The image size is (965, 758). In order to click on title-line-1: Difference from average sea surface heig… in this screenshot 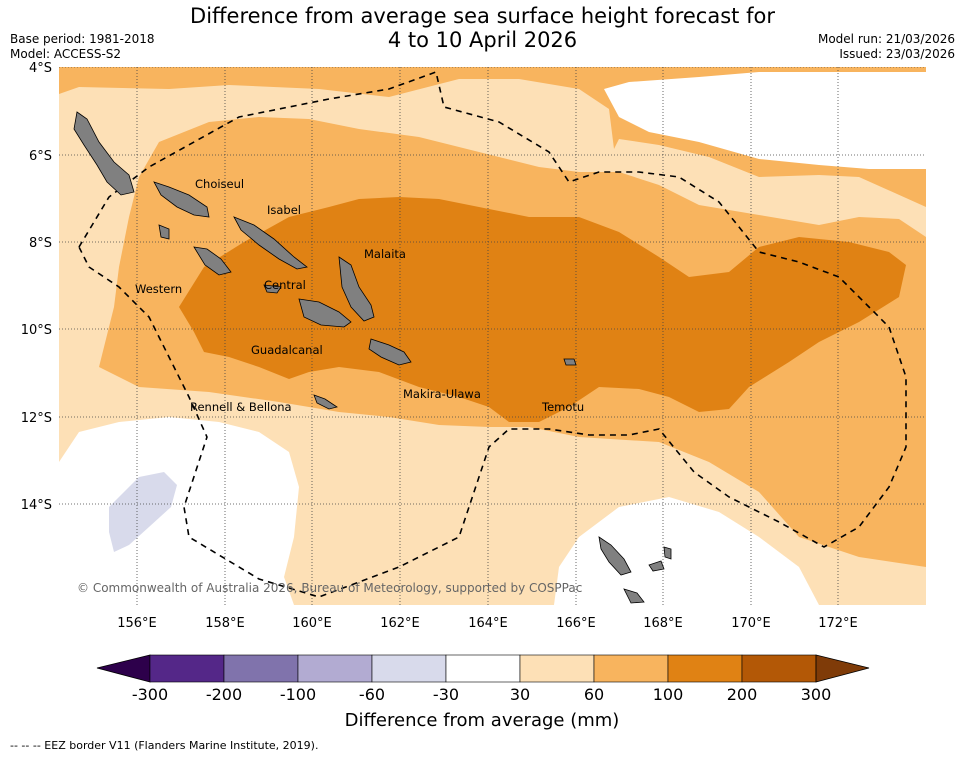, I will do `click(482, 16)`.